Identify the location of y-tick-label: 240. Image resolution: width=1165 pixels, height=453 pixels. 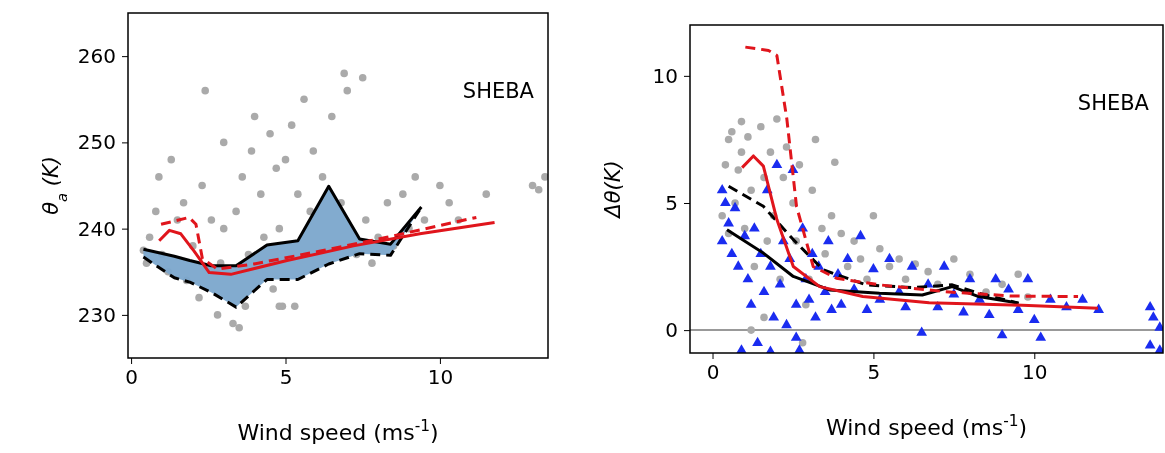
(96, 228).